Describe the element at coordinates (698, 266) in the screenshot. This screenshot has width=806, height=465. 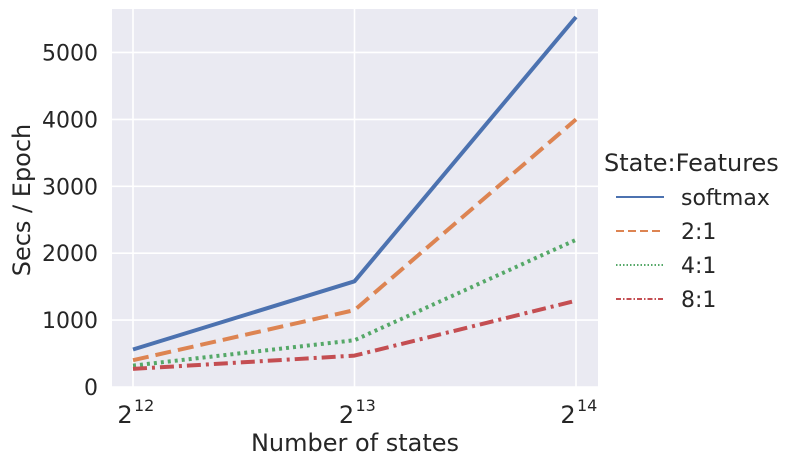
I see `legend-label: 4:1` at that location.